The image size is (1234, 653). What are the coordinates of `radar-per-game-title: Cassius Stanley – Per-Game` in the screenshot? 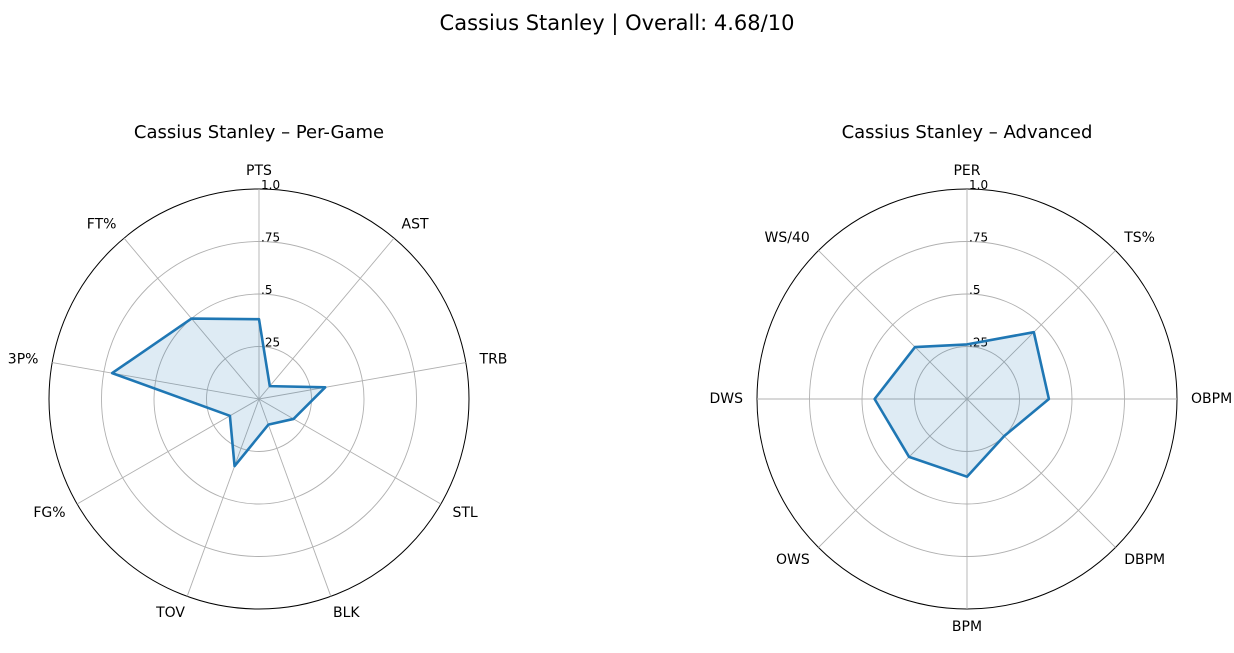 It's located at (259, 132).